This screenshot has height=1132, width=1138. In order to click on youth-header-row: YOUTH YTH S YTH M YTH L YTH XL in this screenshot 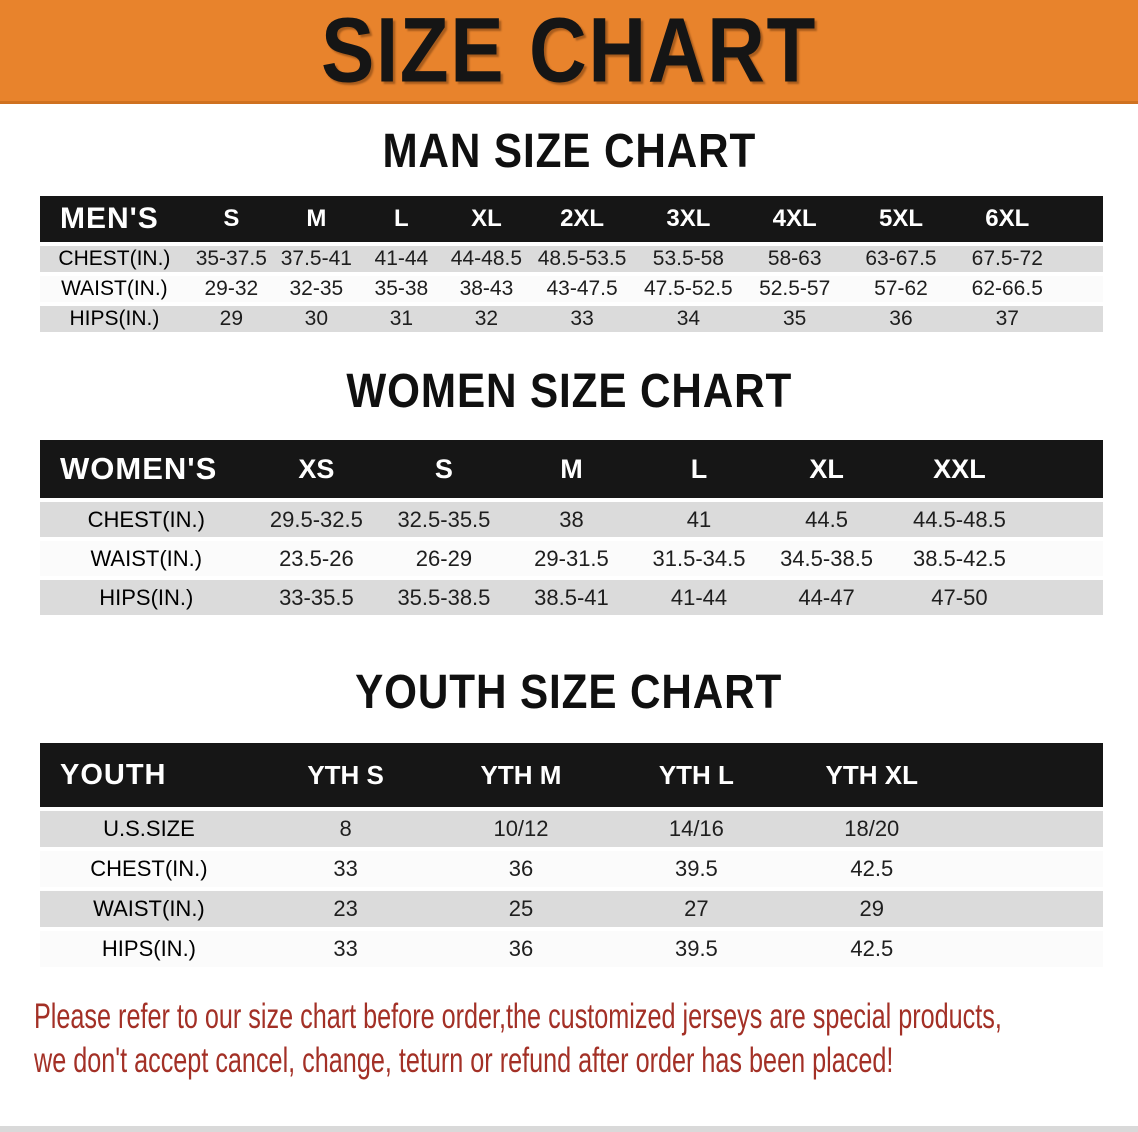, I will do `click(571, 777)`.